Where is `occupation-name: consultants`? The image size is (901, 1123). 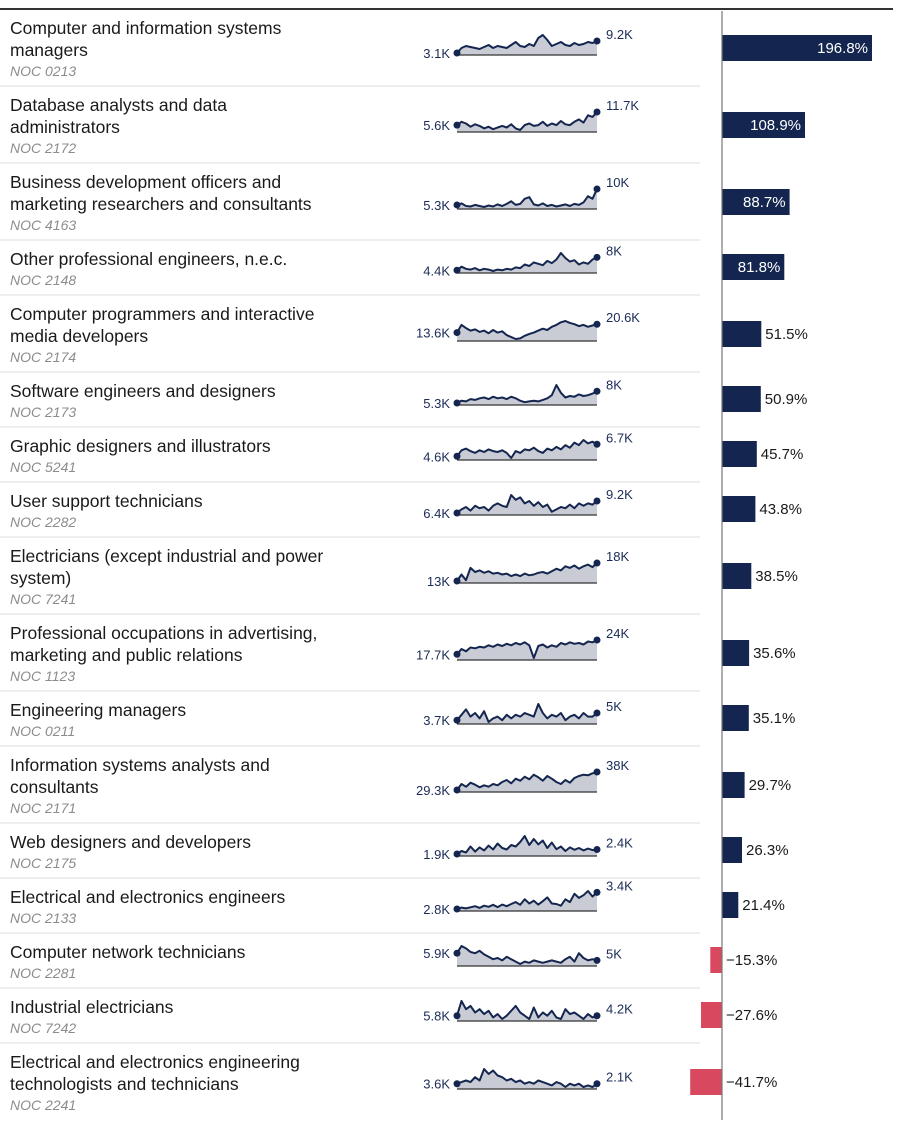
occupation-name: consultants is located at coordinates (54, 787).